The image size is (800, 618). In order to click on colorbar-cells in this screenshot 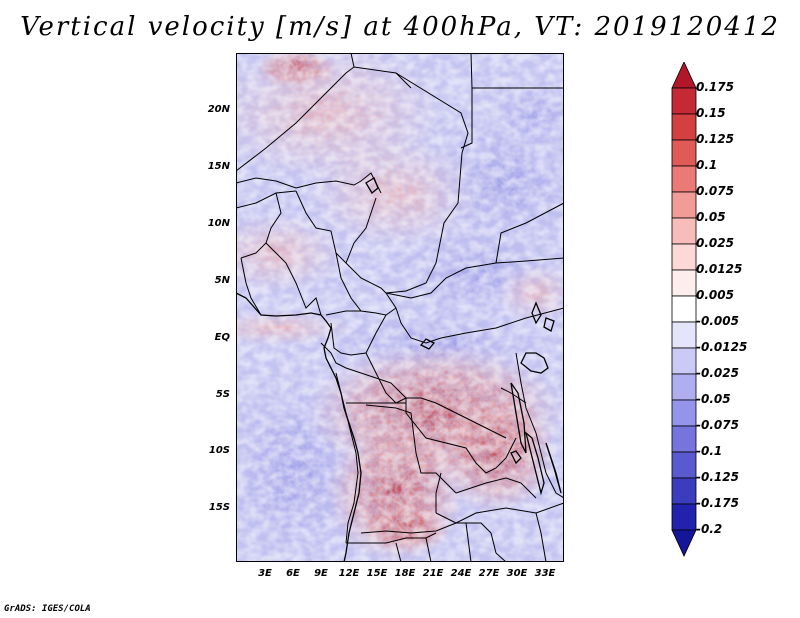, I will do `click(684, 309)`.